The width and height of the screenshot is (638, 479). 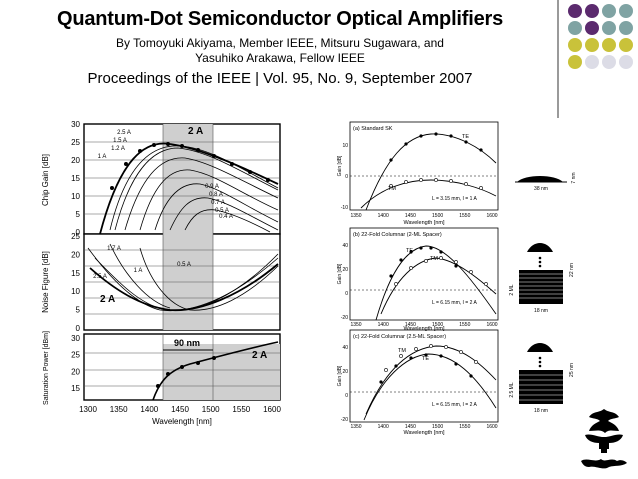 I want to click on dot-a-width: 38 nm, so click(x=541, y=189).